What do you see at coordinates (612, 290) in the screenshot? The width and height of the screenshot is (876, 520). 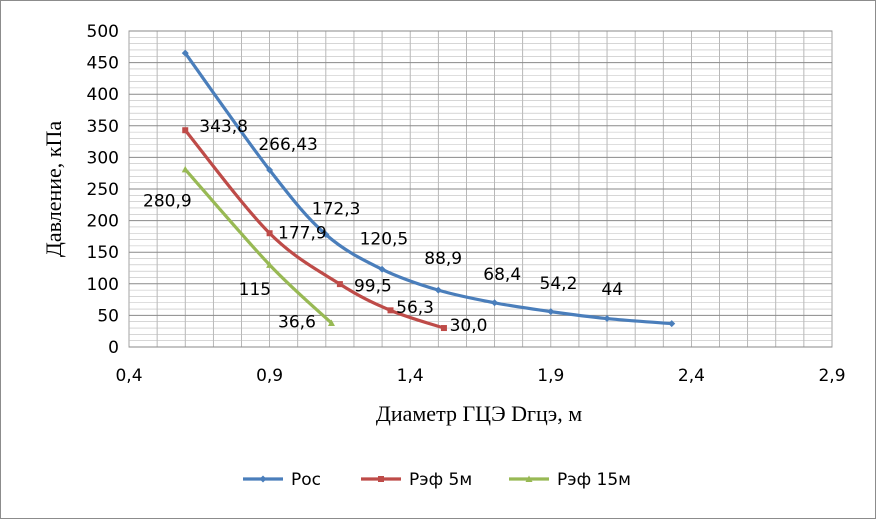 I see `data-label: 44` at bounding box center [612, 290].